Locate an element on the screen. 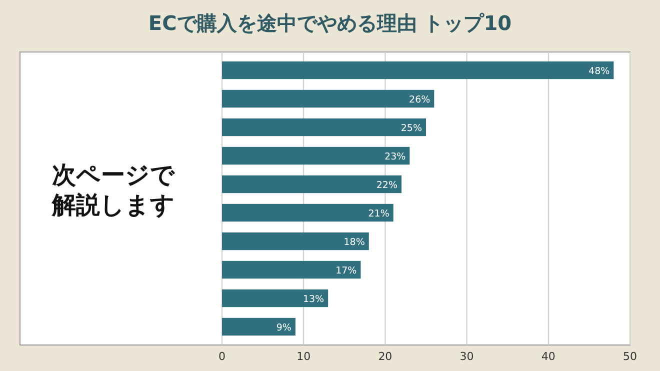 This screenshot has width=660, height=371. x-tick-label: 40 is located at coordinates (548, 356).